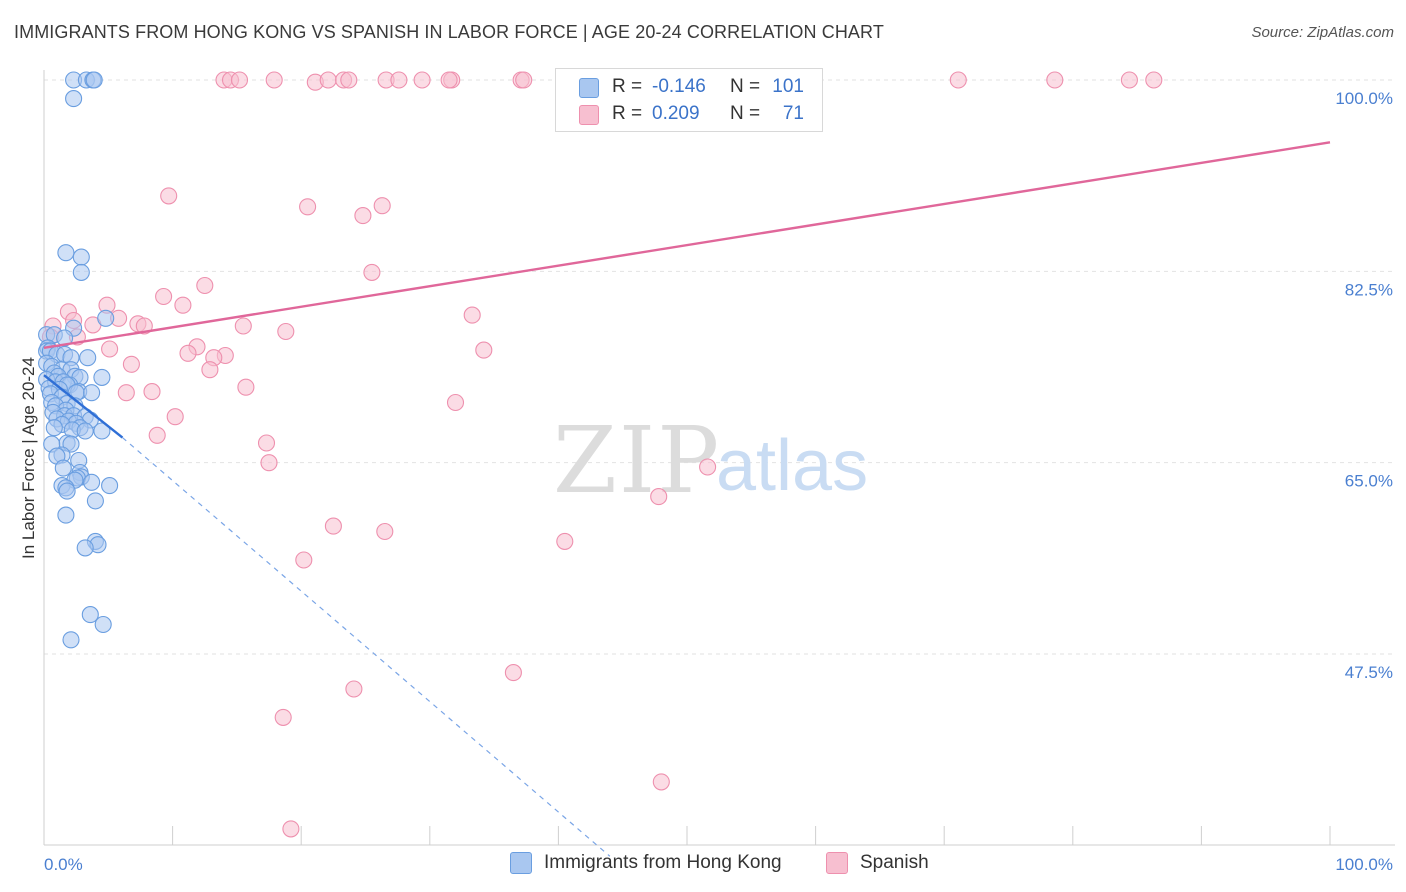 The height and width of the screenshot is (892, 1406). What do you see at coordinates (1364, 385) in the screenshot?
I see `y-tick-labels: 100.0% 82.5% 65.0% 47.5%` at bounding box center [1364, 385].